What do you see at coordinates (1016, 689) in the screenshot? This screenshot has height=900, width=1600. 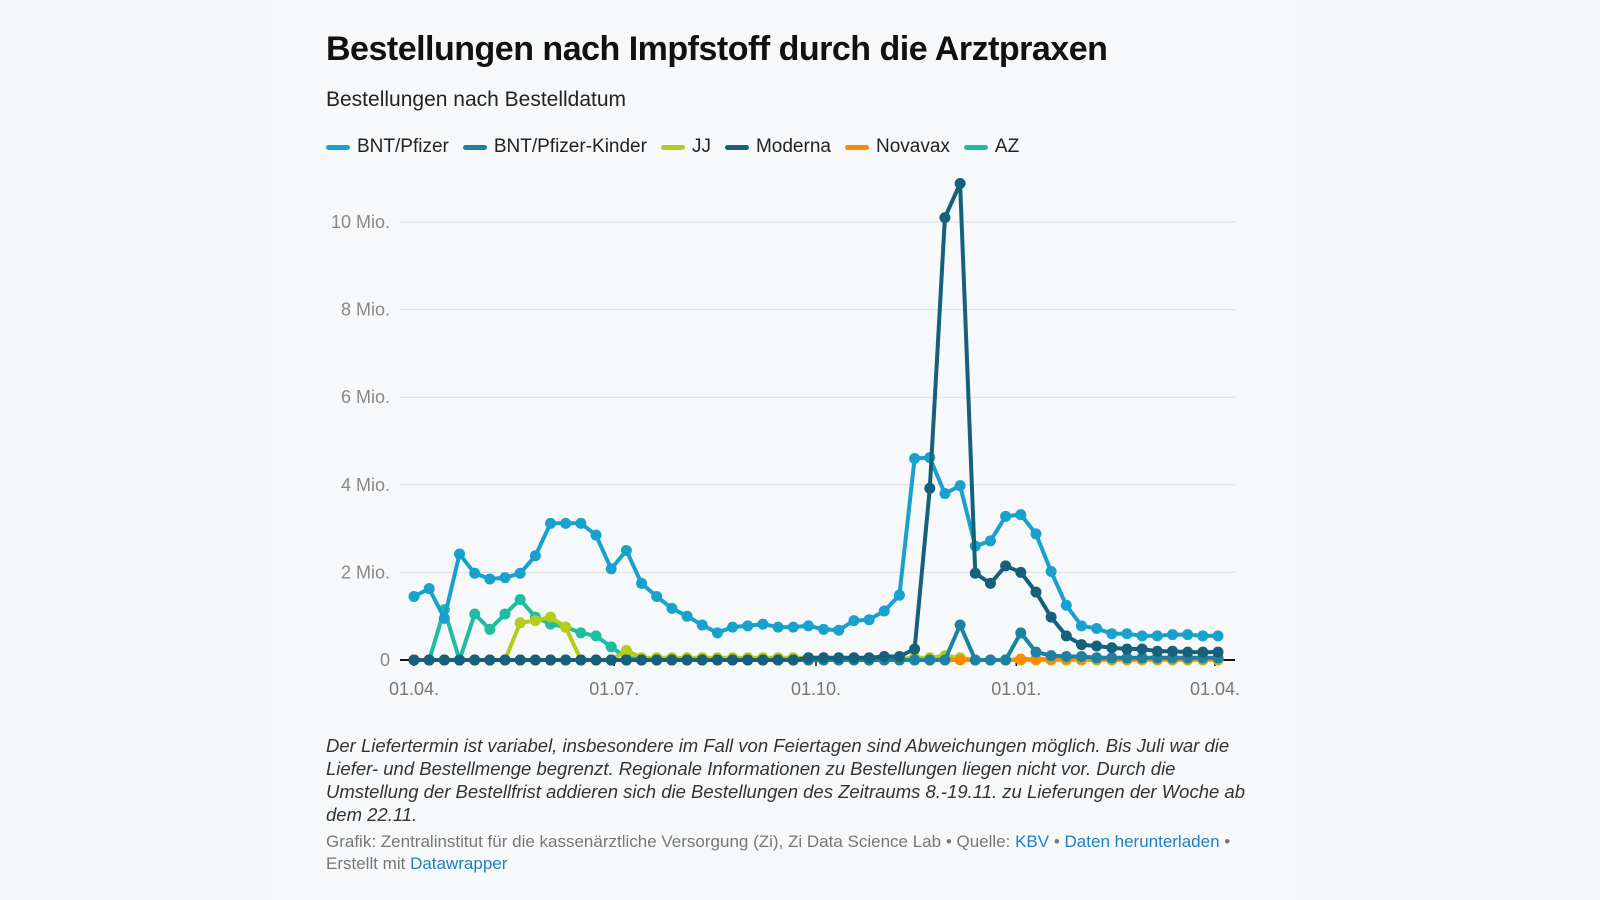 I see `x-tick-label: 01.01.` at bounding box center [1016, 689].